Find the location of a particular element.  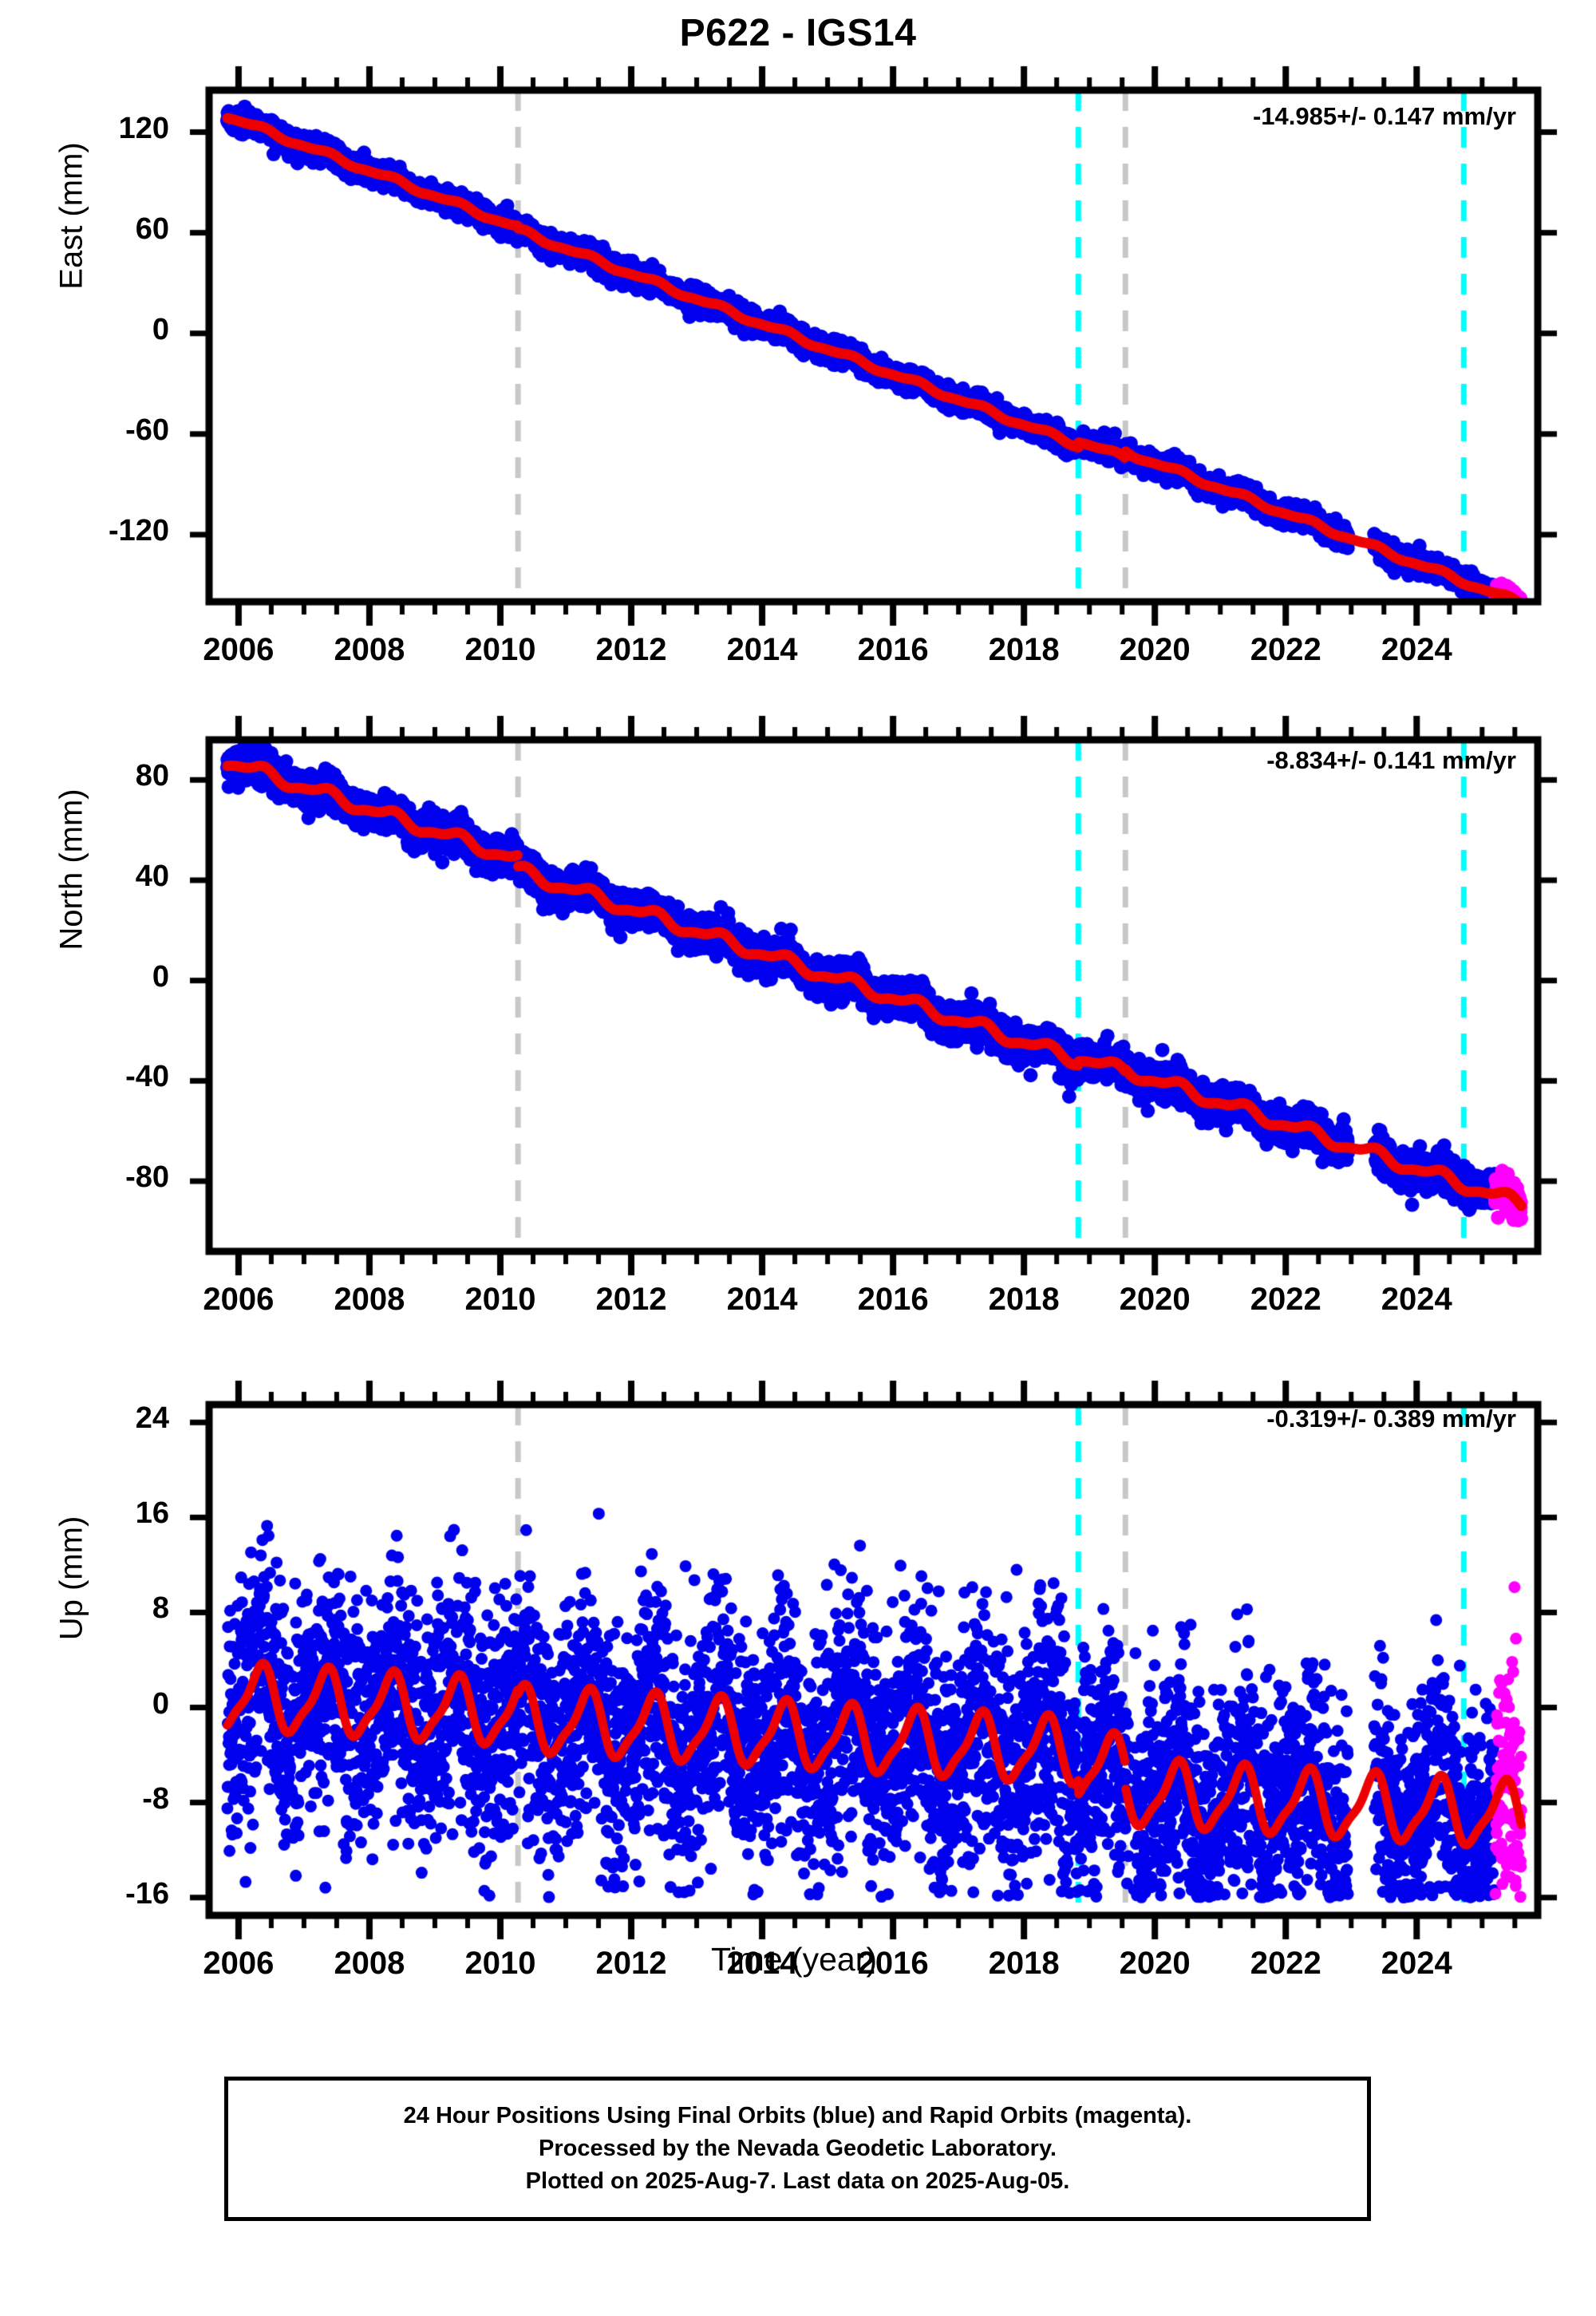

up-rate-annotation: -0.319+/- 0.389 mm/yr is located at coordinates (1391, 1419).